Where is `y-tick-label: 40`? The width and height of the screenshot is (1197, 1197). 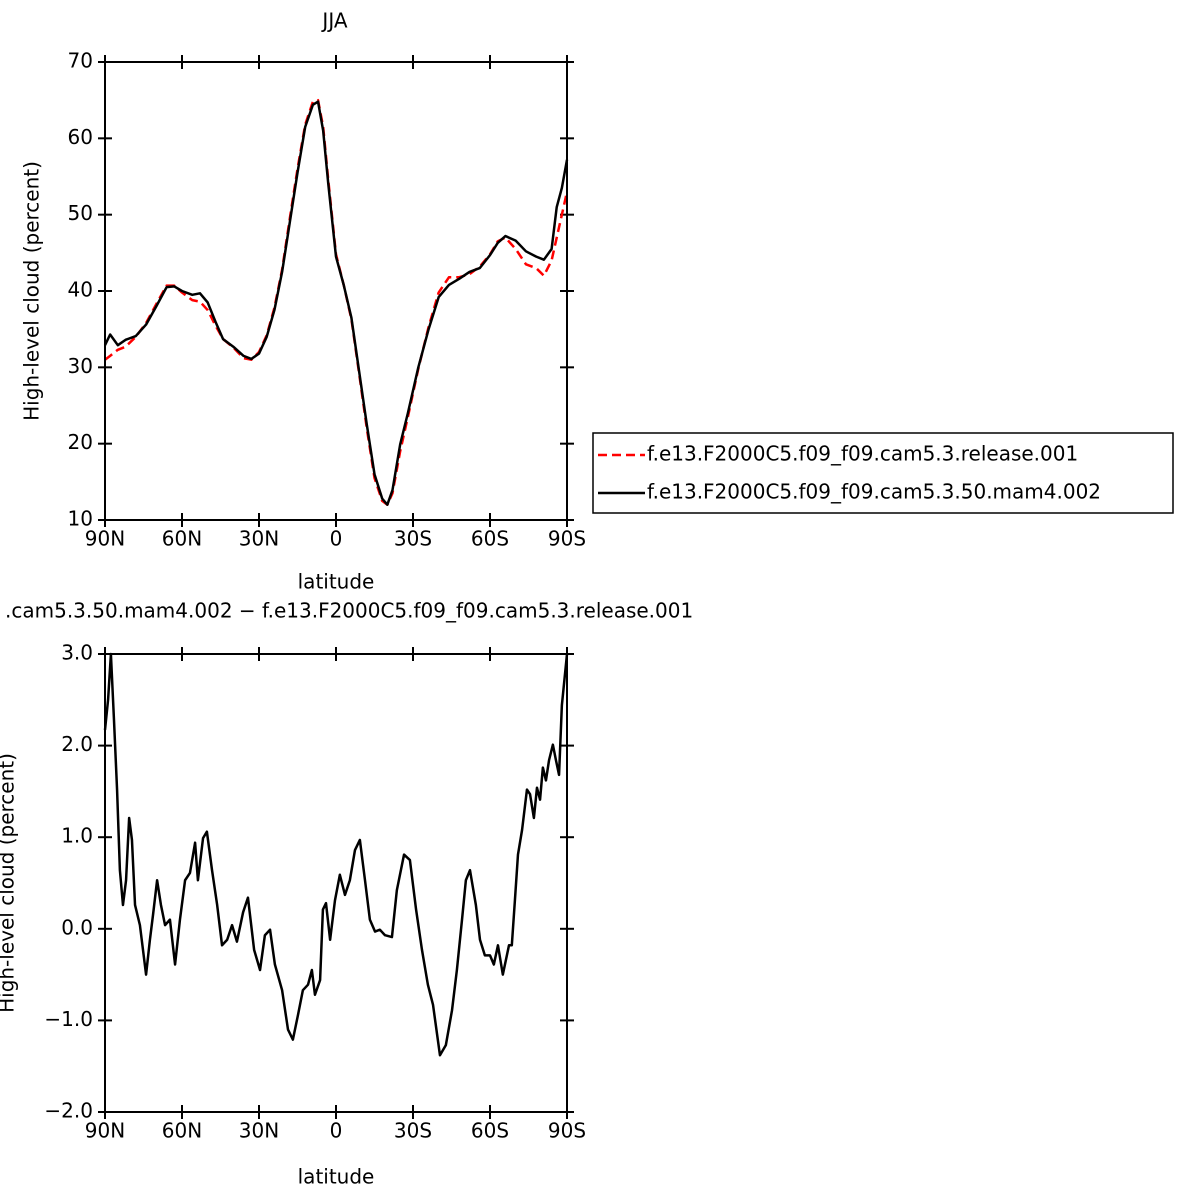
y-tick-label: 40 is located at coordinates (80, 290).